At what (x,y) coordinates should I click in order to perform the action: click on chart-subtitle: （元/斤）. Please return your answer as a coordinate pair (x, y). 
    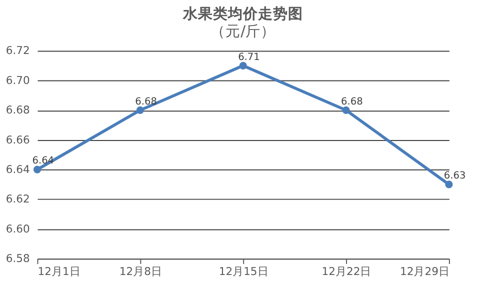
    Looking at the image, I should click on (243, 31).